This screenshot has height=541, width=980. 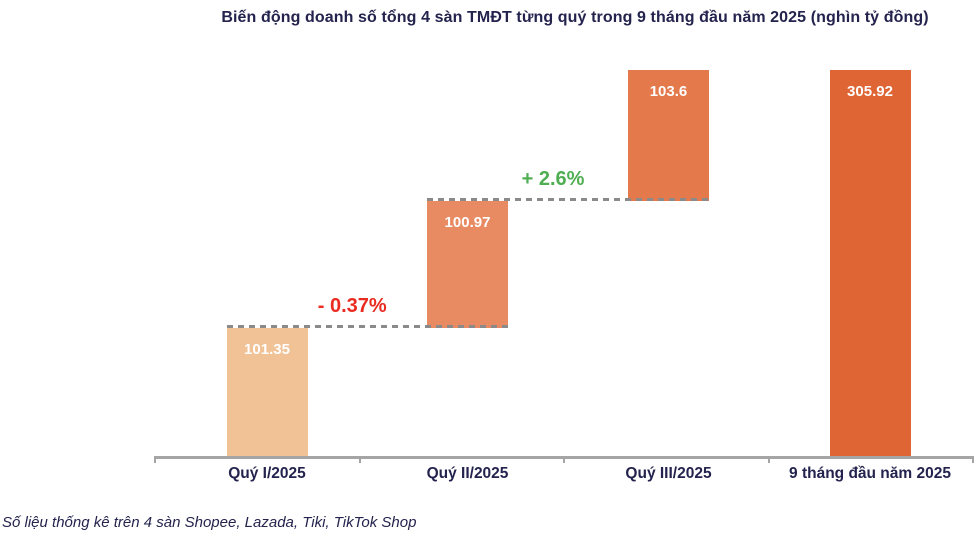 I want to click on change-percent-label: - 0.37%, so click(x=352, y=306).